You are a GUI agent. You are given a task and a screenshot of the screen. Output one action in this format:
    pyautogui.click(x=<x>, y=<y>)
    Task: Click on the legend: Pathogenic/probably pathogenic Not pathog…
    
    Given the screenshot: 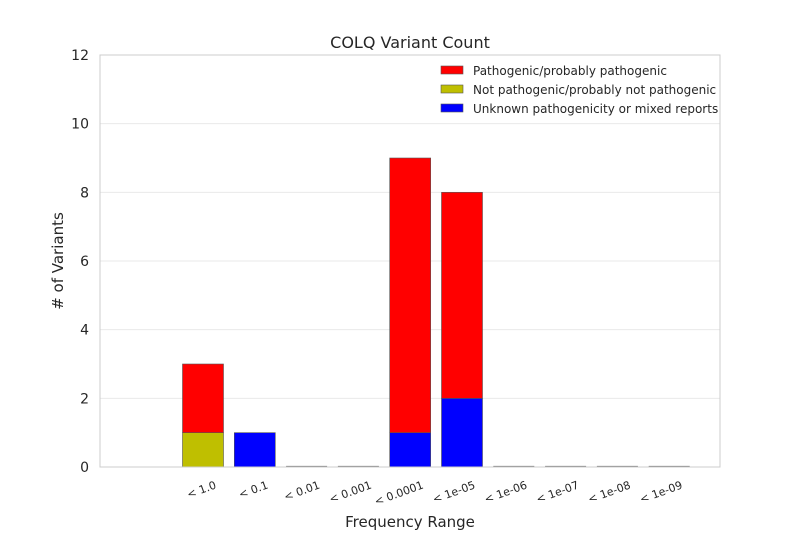 What is the action you would take?
    pyautogui.click(x=579, y=90)
    